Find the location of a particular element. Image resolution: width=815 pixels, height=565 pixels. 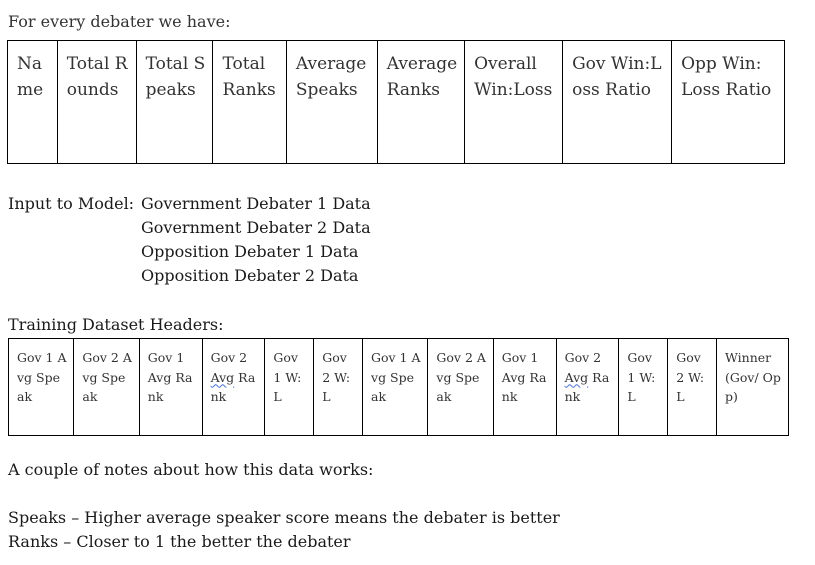

header-cell: Name is located at coordinates (32, 102).